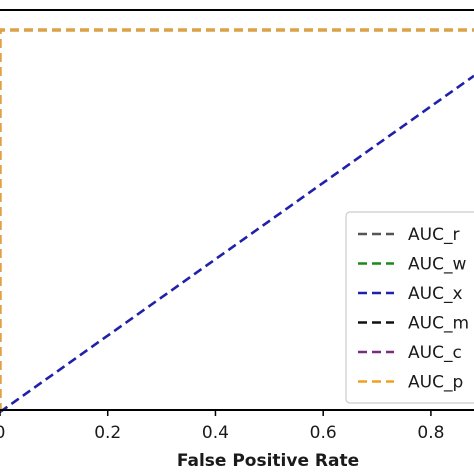  What do you see at coordinates (438, 324) in the screenshot?
I see `legend-label: AUC_m` at bounding box center [438, 324].